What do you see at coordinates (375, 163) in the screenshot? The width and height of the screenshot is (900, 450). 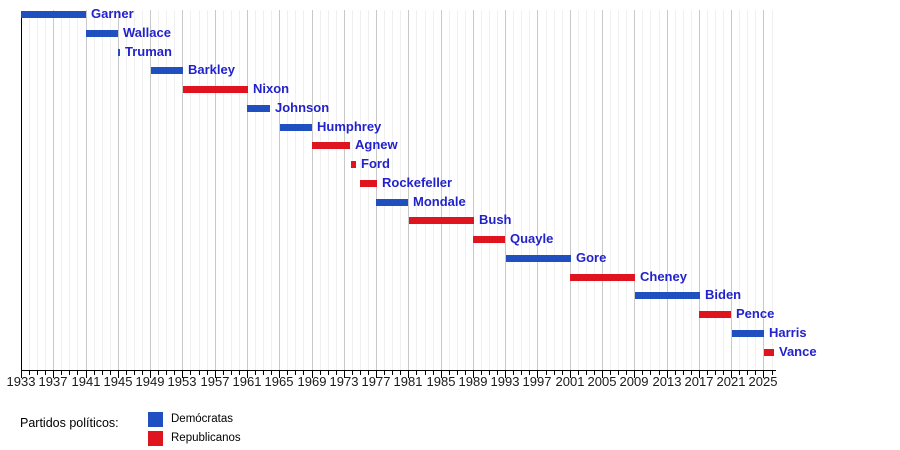 I see `vp-name-label: Ford` at bounding box center [375, 163].